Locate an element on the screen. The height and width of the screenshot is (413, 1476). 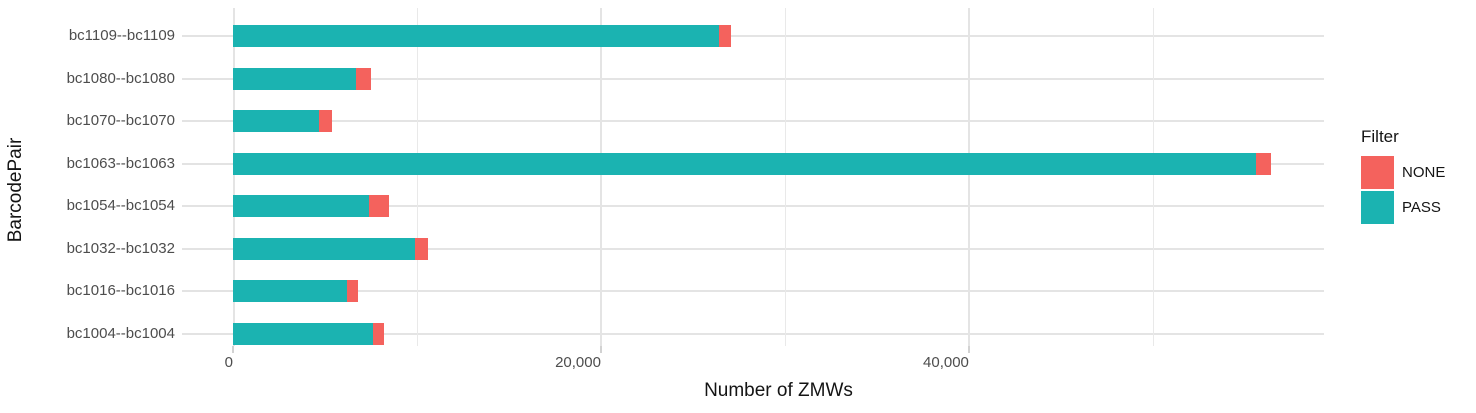
legend: Filter NONE PASS is located at coordinates (1418, 176).